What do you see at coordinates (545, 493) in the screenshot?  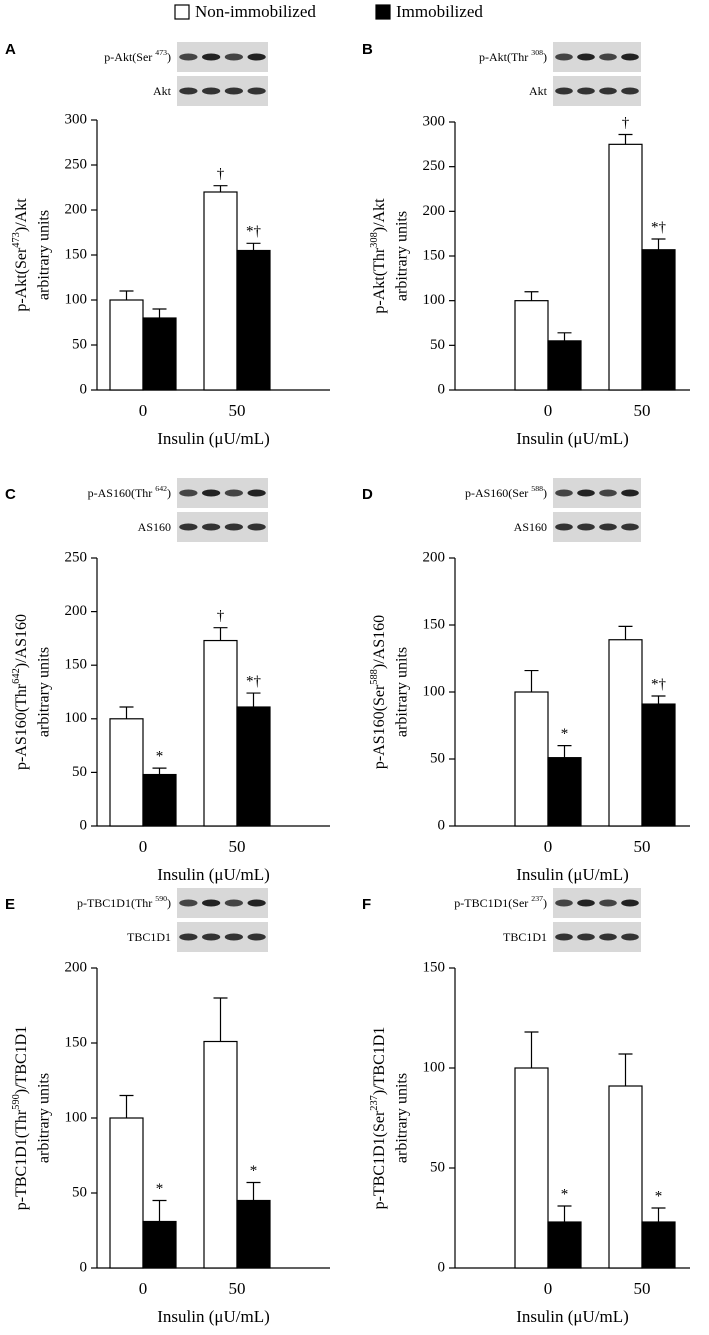 I see `blot-label-part: )` at bounding box center [545, 493].